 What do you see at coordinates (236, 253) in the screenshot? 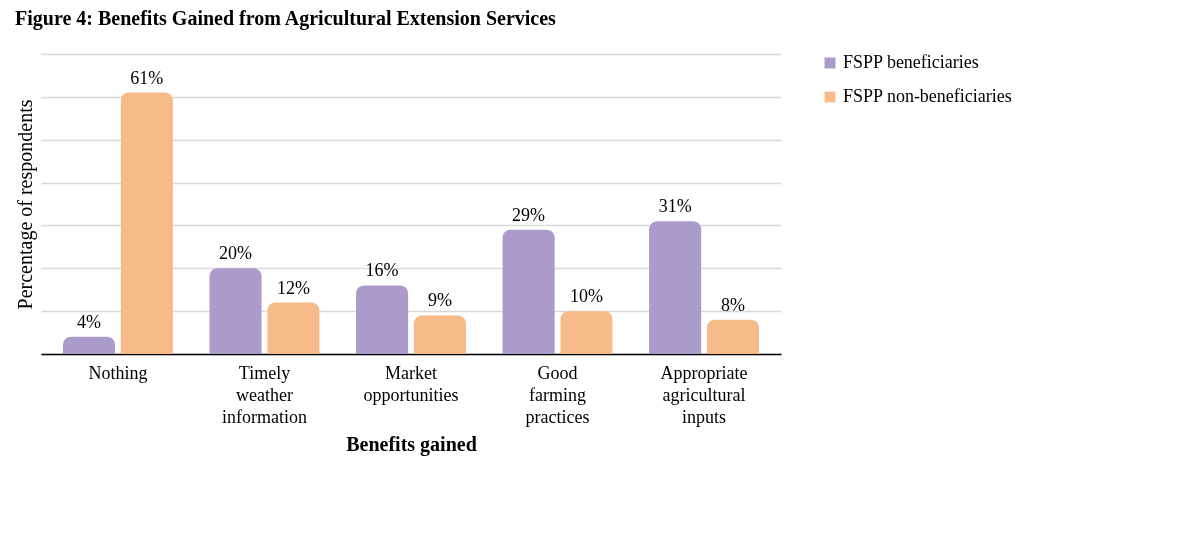
I see `data-label: 20%` at bounding box center [236, 253].